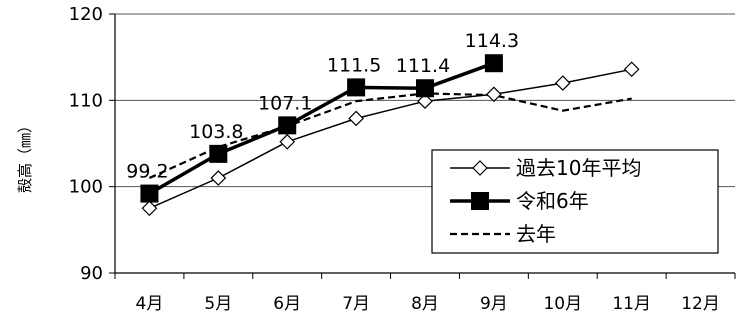  What do you see at coordinates (86, 14) in the screenshot?
I see `y-tick-label: 120` at bounding box center [86, 14].